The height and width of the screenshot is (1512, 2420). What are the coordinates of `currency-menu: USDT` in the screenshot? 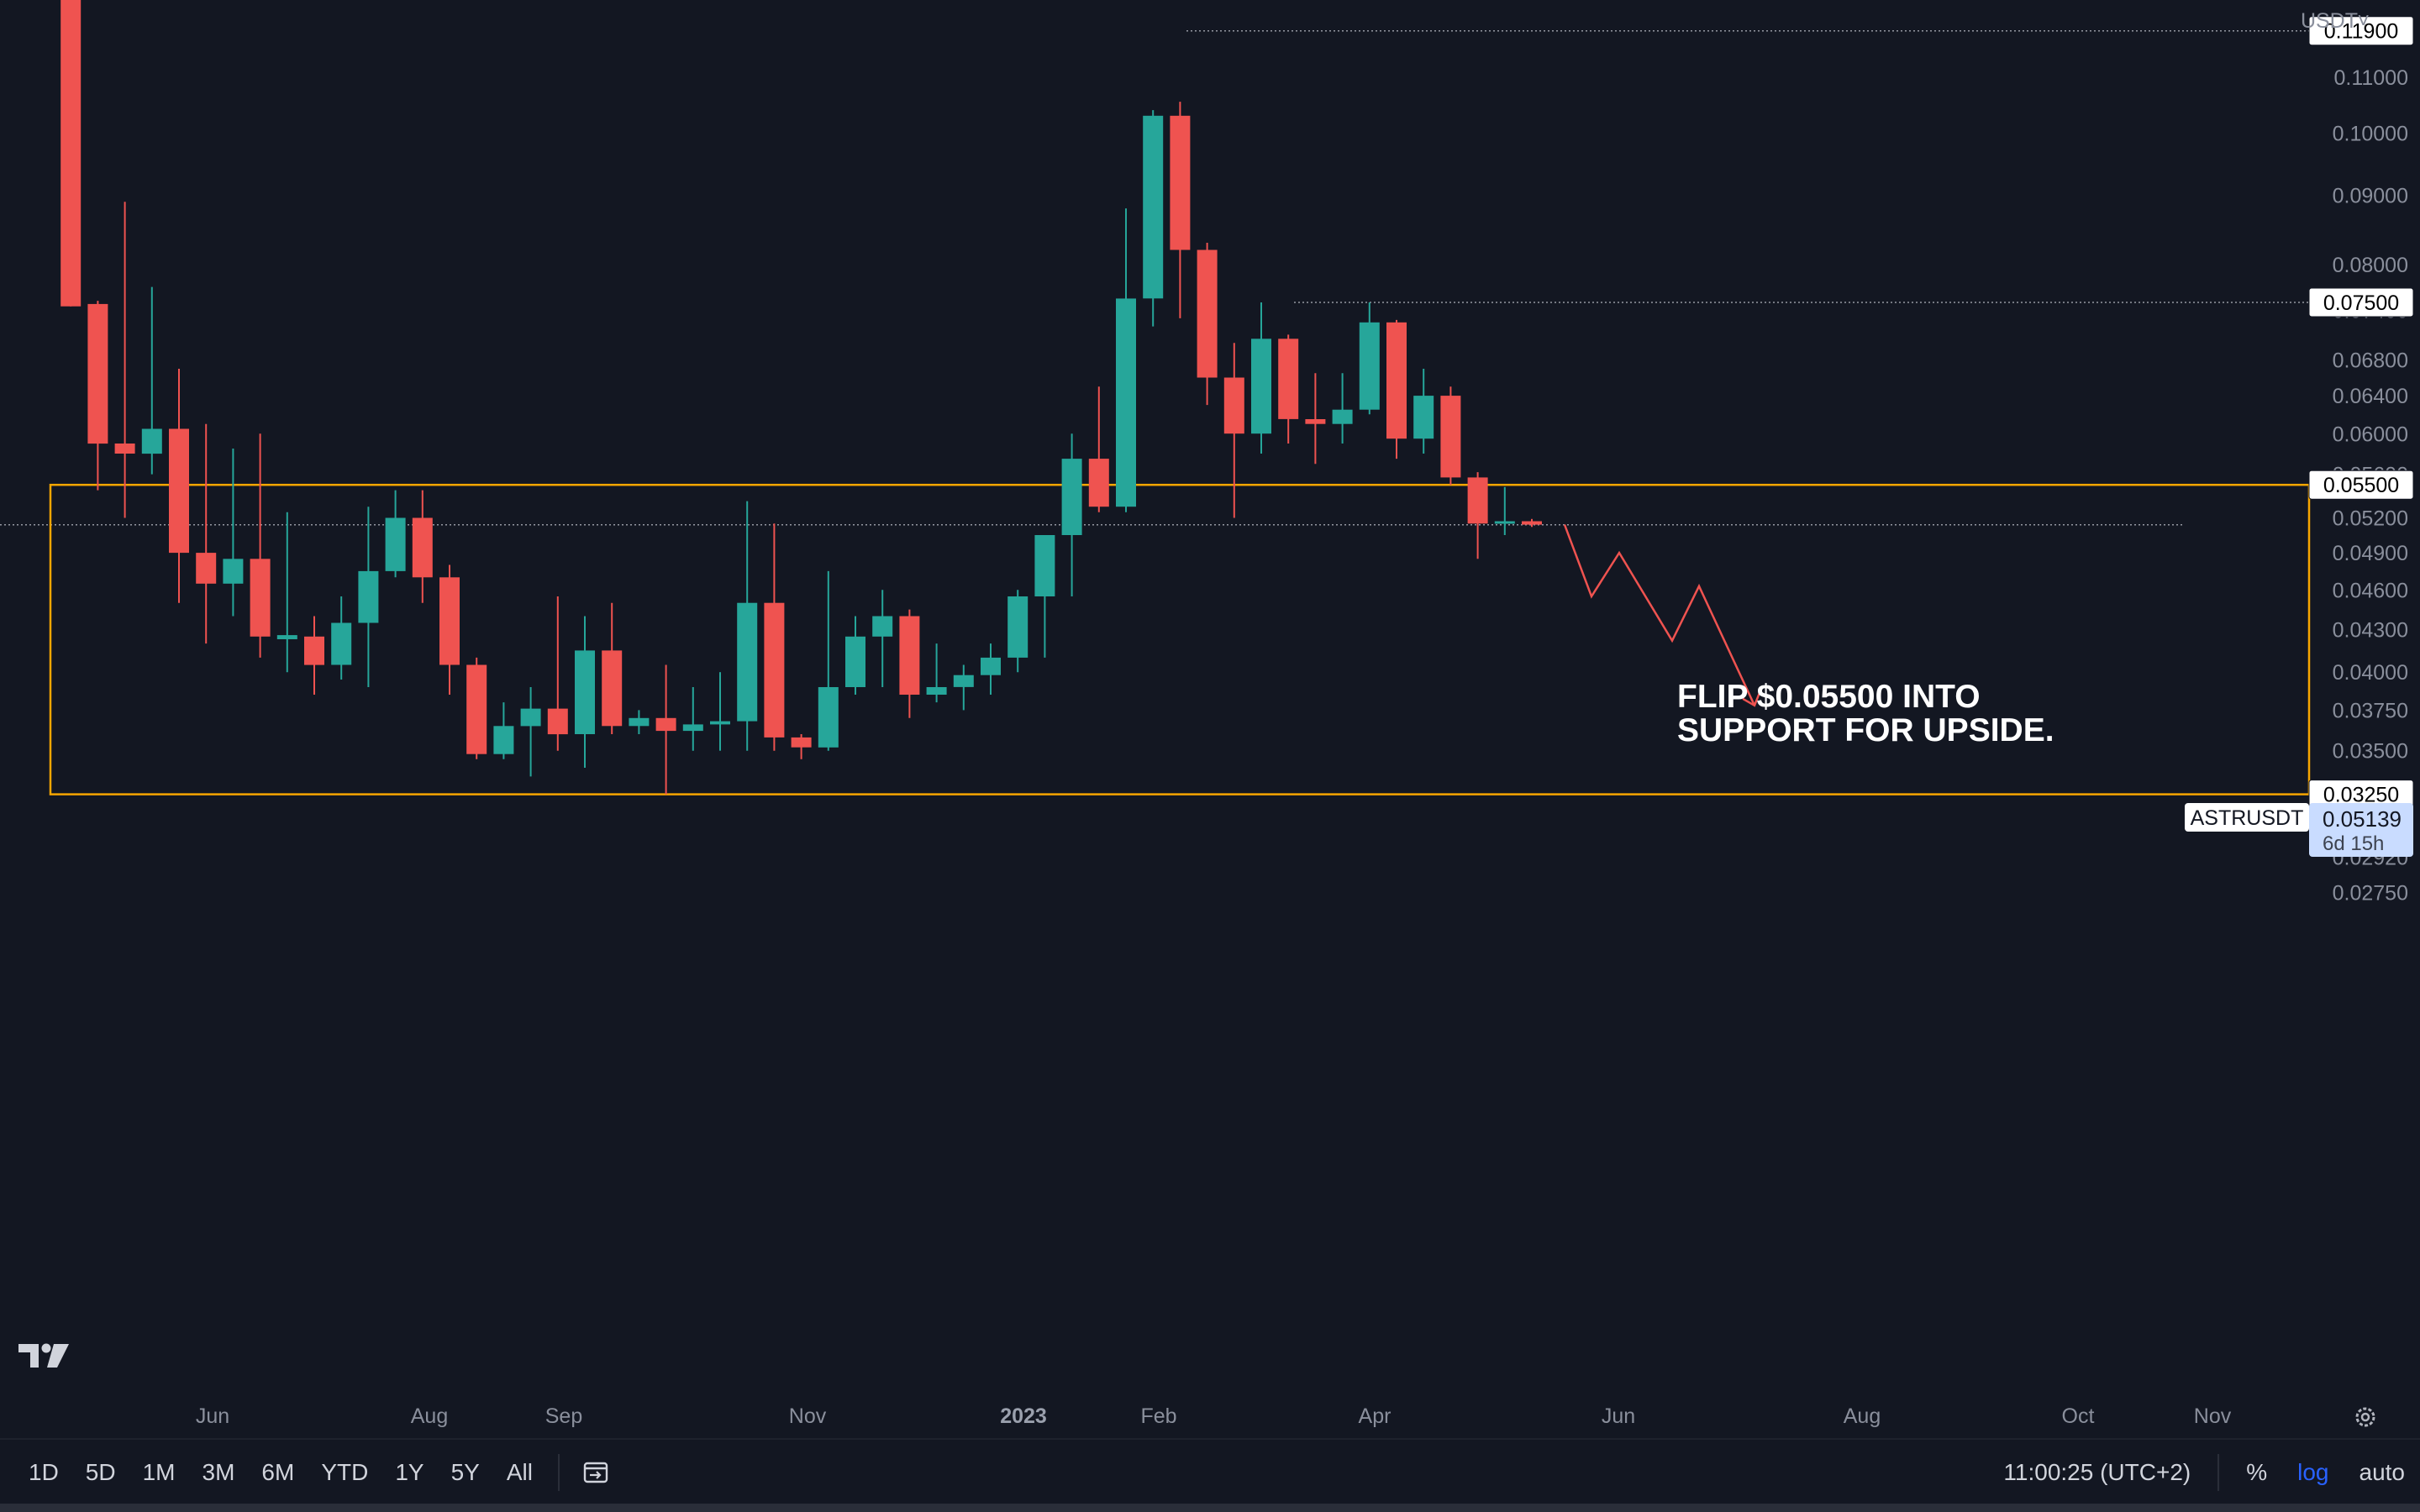 It's located at (2329, 21).